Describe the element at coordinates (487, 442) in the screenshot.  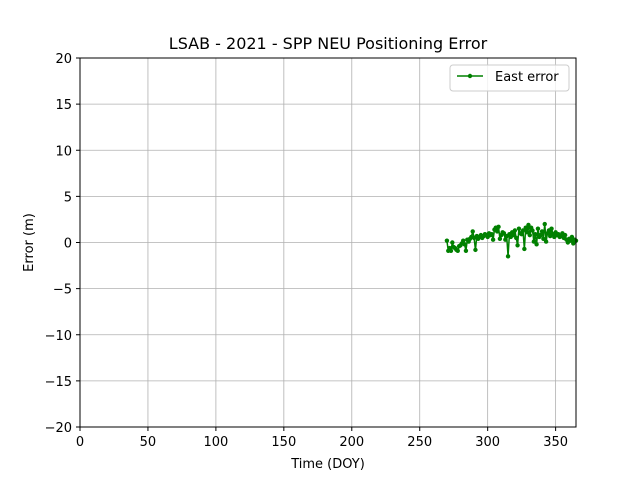
I see `x-tick-label: 300` at that location.